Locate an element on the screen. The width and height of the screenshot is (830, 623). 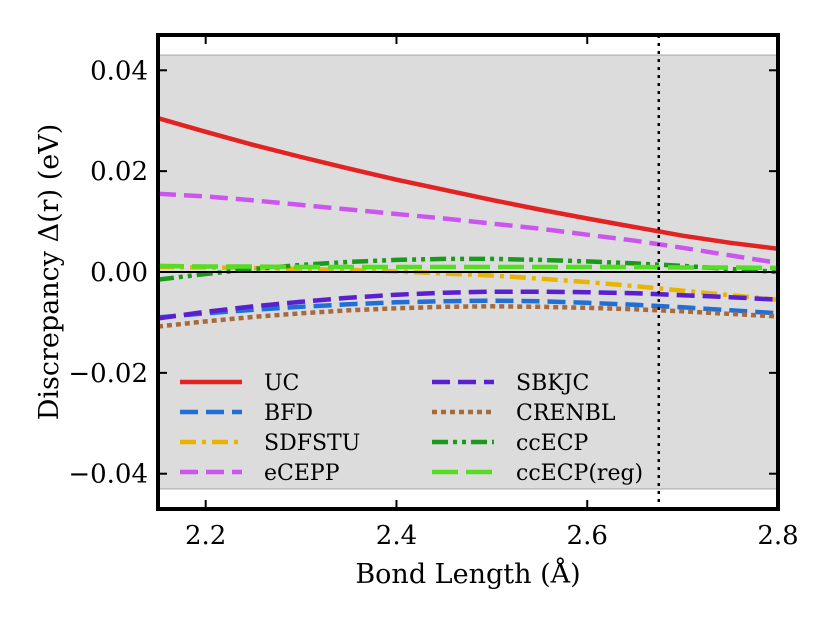
legend-label: SBKJC is located at coordinates (552, 383).